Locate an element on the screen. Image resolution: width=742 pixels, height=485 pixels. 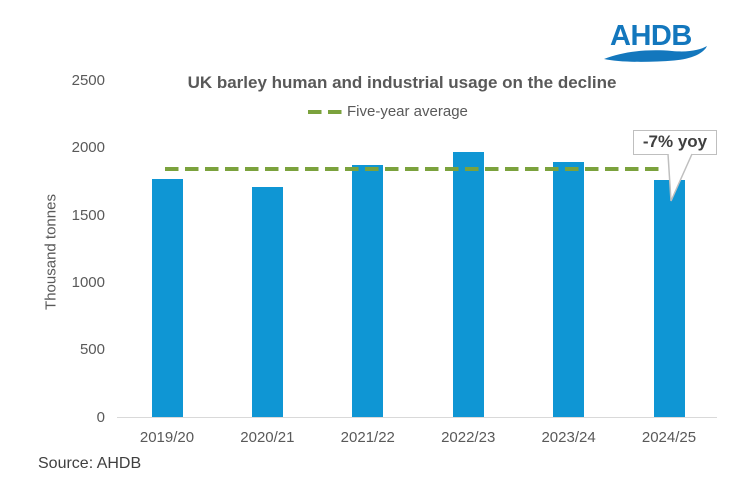
bar-2024/25 is located at coordinates (669, 298).